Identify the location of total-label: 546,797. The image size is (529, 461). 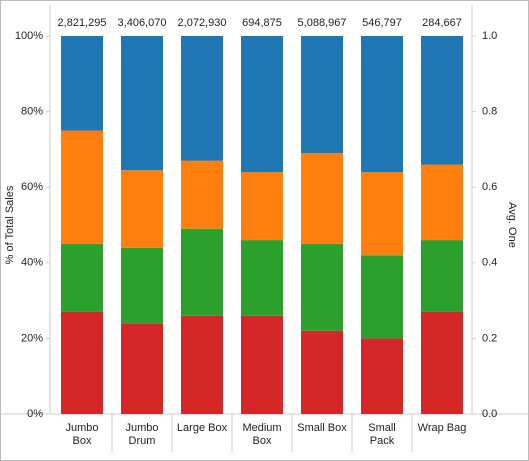
(382, 23).